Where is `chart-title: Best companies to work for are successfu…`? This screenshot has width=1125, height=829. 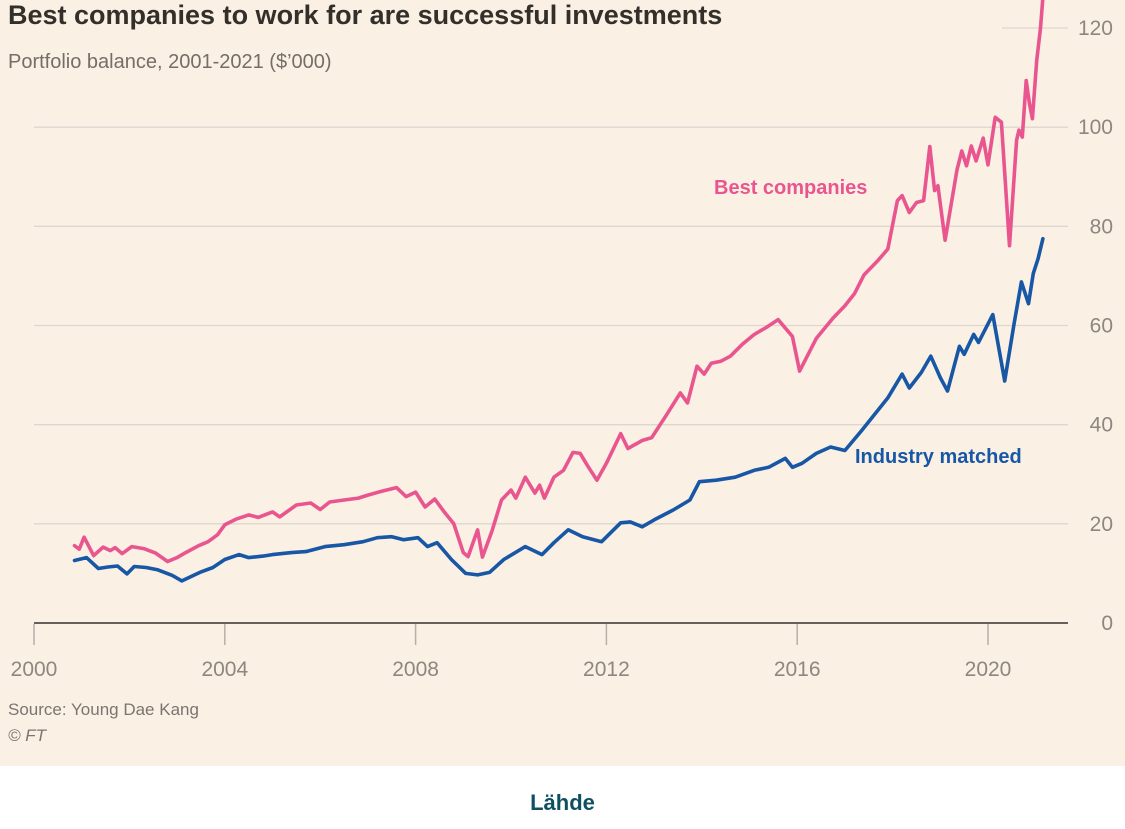 chart-title: Best companies to work for are successfu… is located at coordinates (365, 15).